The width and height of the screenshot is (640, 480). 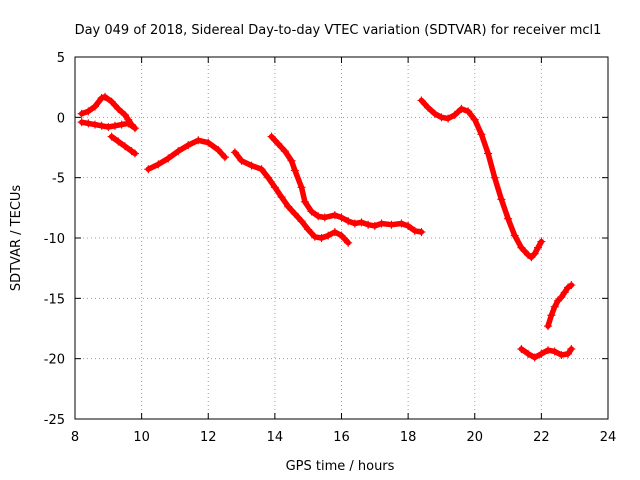 I want to click on y-tick-label: 0, so click(x=61, y=118).